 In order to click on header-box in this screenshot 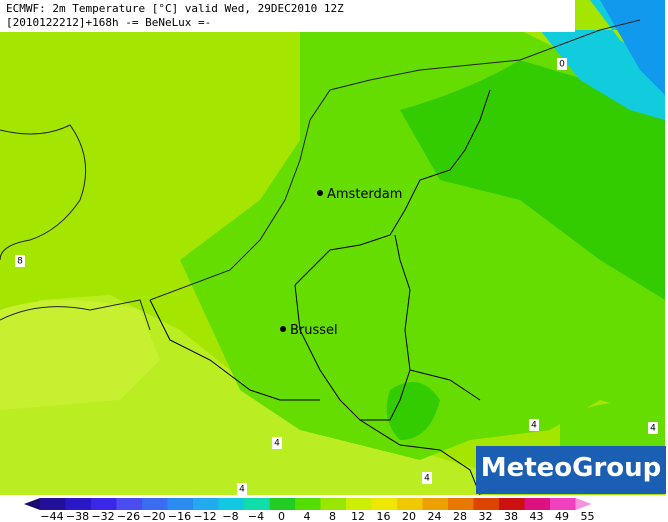, I will do `click(287, 16)`.